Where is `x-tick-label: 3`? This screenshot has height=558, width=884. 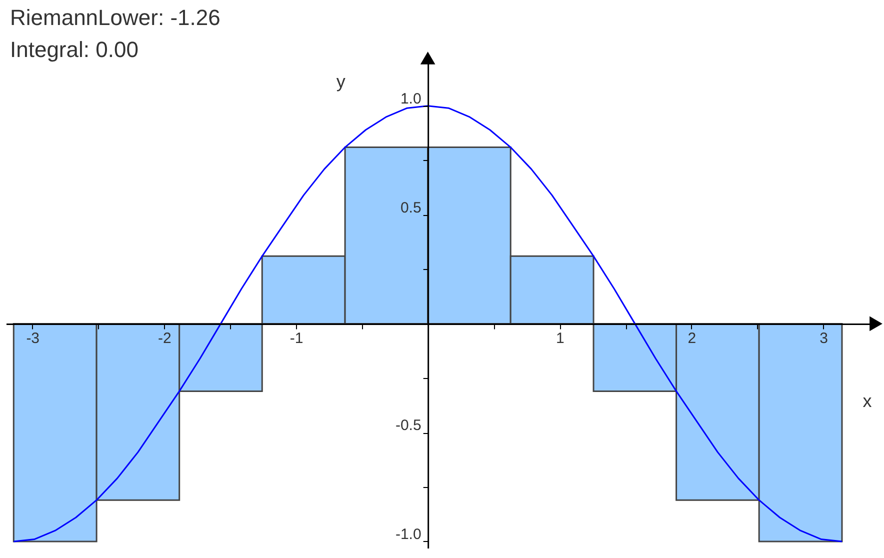 x-tick-label: 3 is located at coordinates (824, 339).